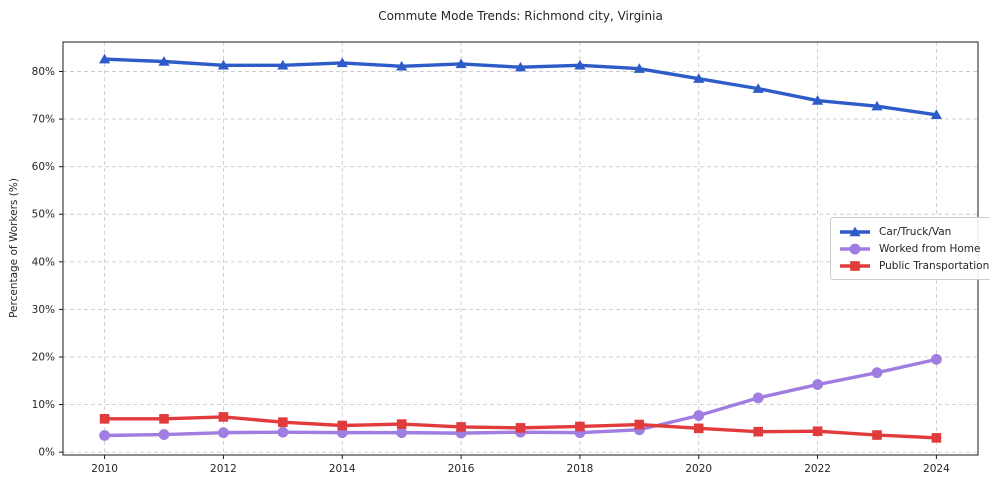 The width and height of the screenshot is (990, 490). Describe the element at coordinates (43, 120) in the screenshot. I see `y-tick-label: 70%` at that location.